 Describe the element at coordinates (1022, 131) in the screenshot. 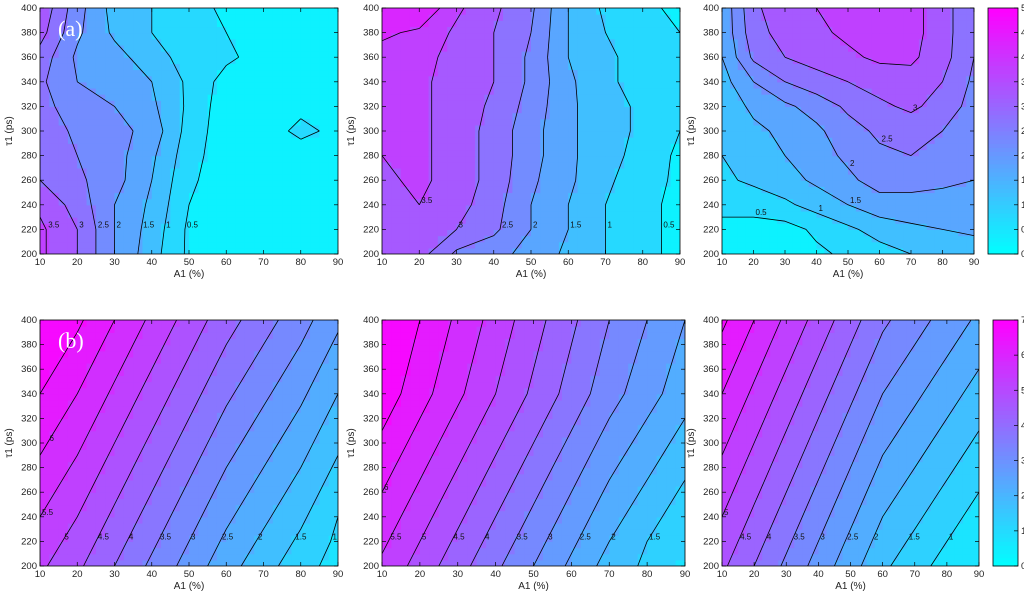

I see `colorbar-tick-label: 2.5` at that location.